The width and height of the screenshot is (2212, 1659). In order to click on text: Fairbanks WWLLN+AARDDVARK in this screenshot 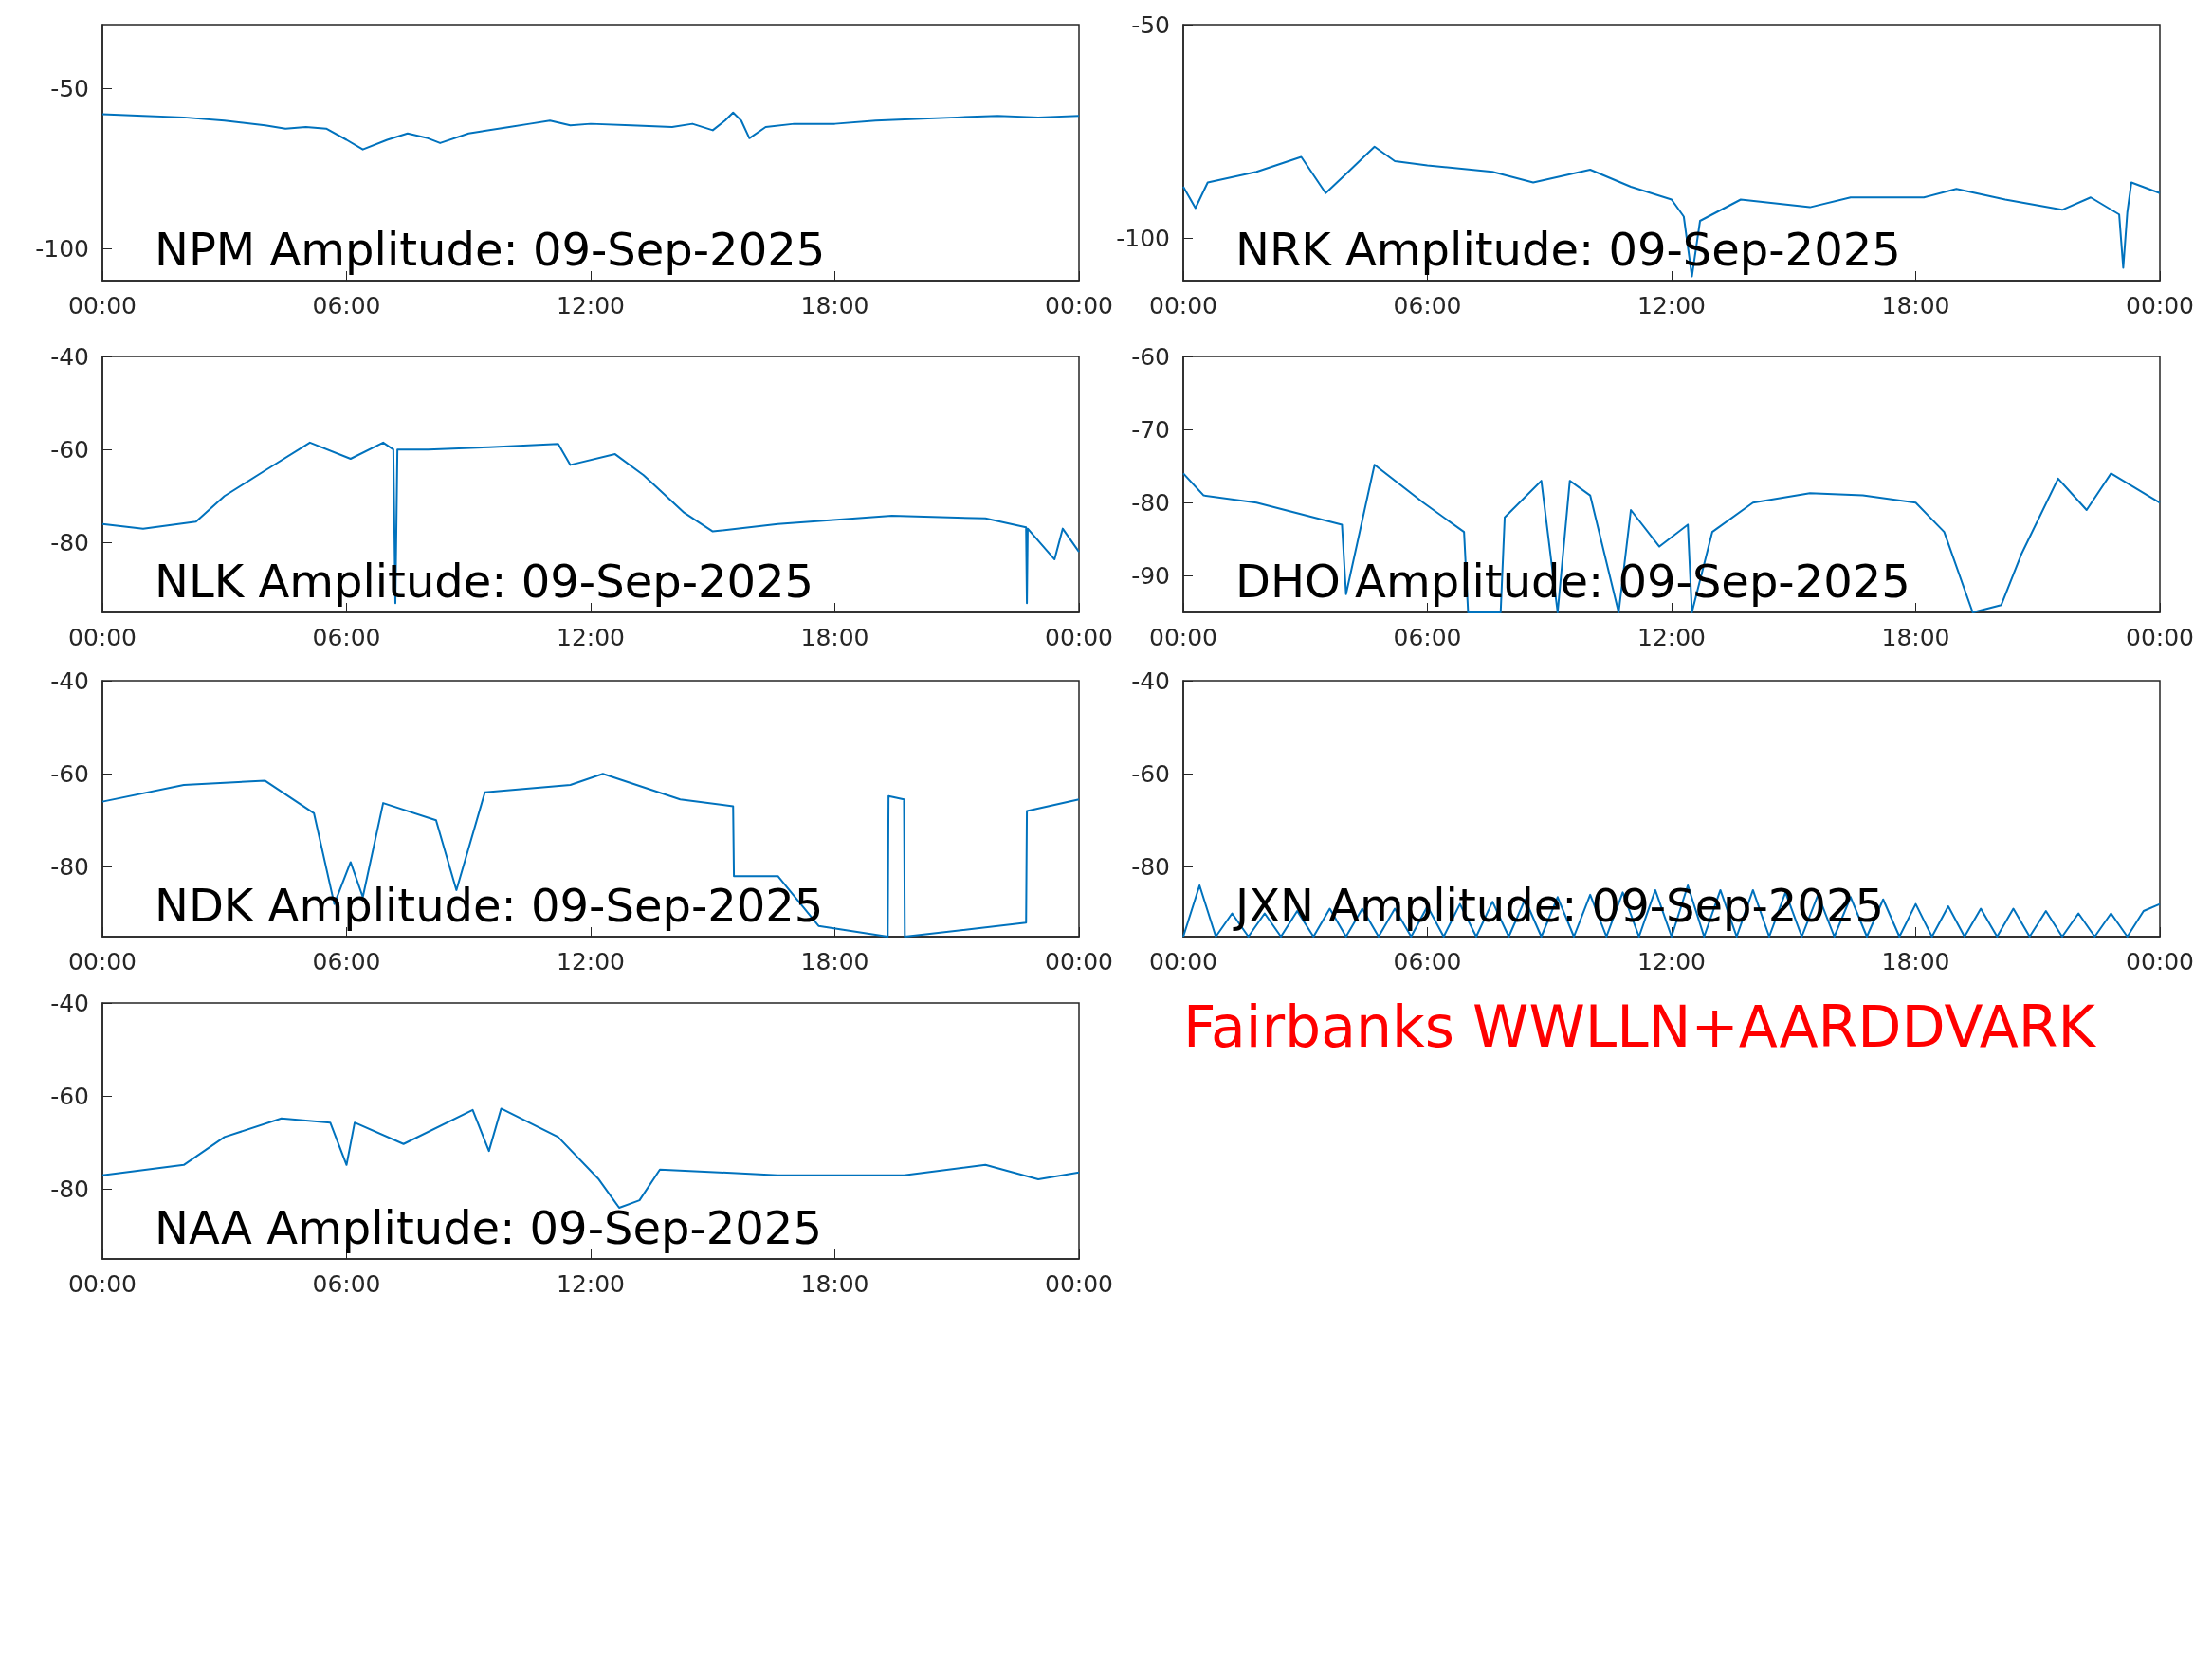, I will do `click(1639, 1027)`.